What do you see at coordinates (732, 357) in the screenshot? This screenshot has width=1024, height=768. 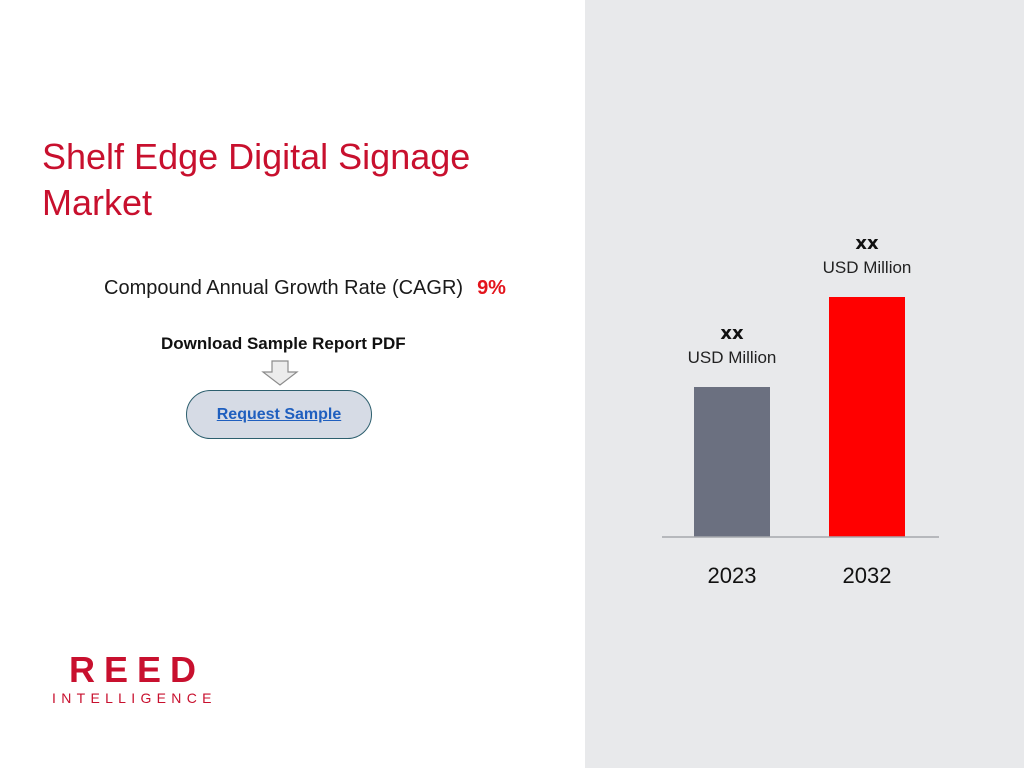 I see `unit-label-2023: USD Million` at bounding box center [732, 357].